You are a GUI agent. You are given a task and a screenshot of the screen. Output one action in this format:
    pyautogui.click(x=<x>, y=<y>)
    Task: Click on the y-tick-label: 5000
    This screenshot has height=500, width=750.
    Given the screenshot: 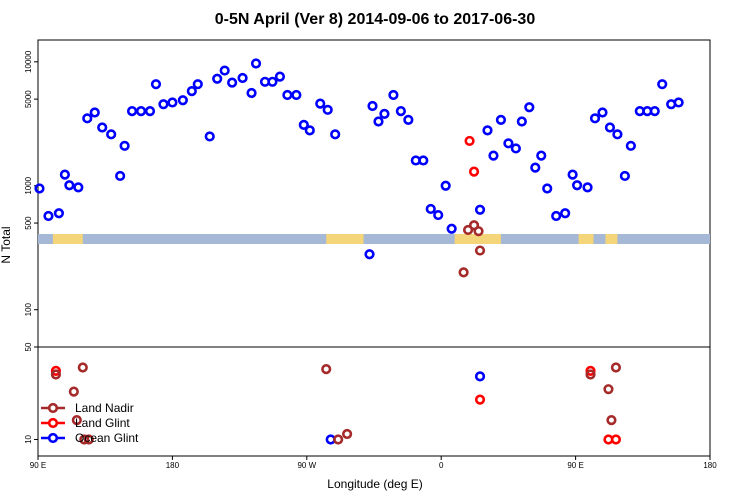 What is the action you would take?
    pyautogui.click(x=28, y=99)
    